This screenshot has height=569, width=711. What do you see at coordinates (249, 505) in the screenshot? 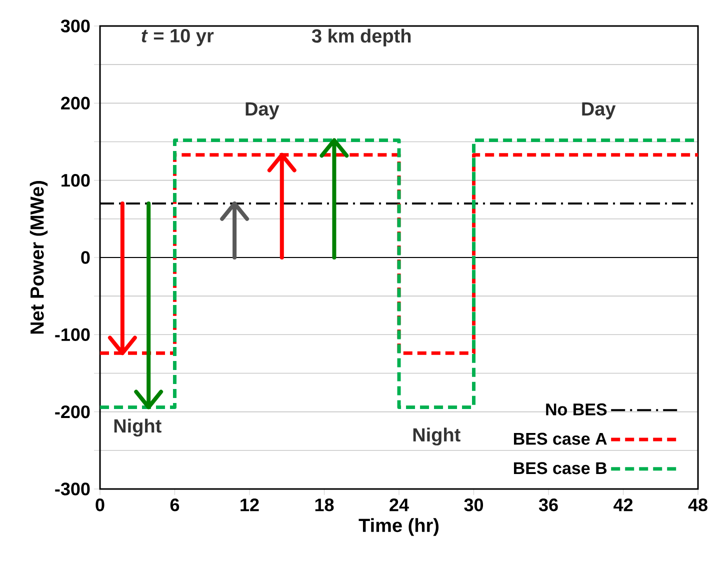
I see `x-tick-label: 12` at bounding box center [249, 505].